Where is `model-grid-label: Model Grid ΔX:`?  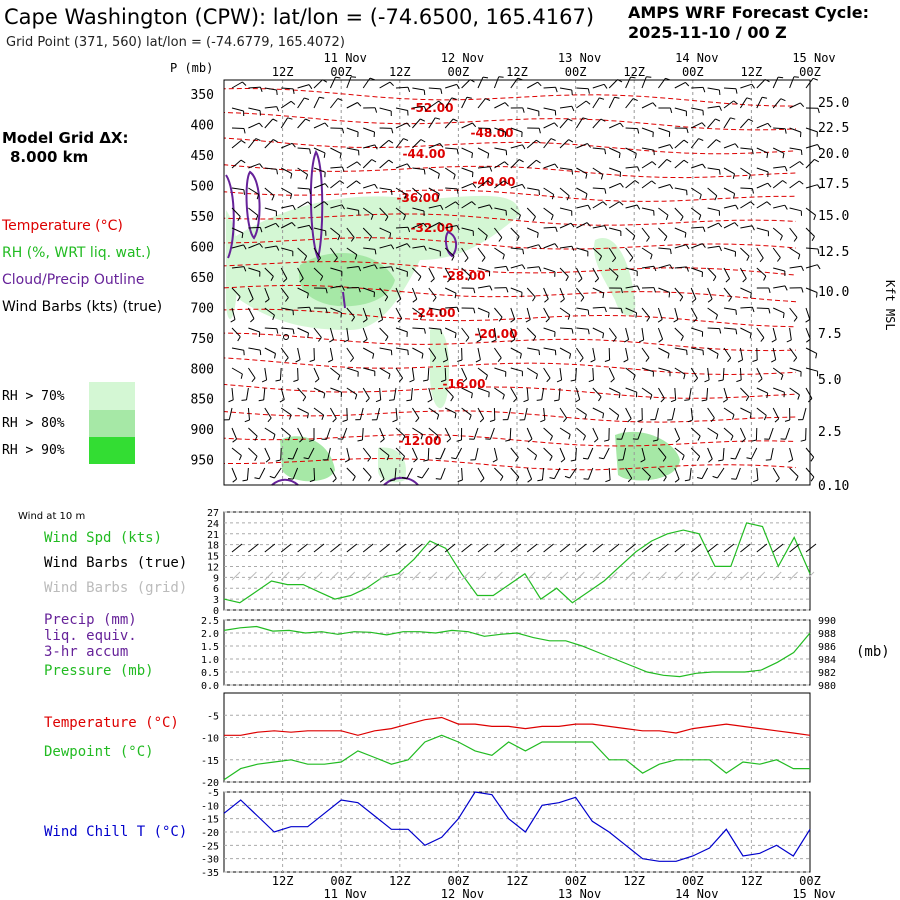
model-grid-label: Model Grid ΔX: is located at coordinates (65, 138).